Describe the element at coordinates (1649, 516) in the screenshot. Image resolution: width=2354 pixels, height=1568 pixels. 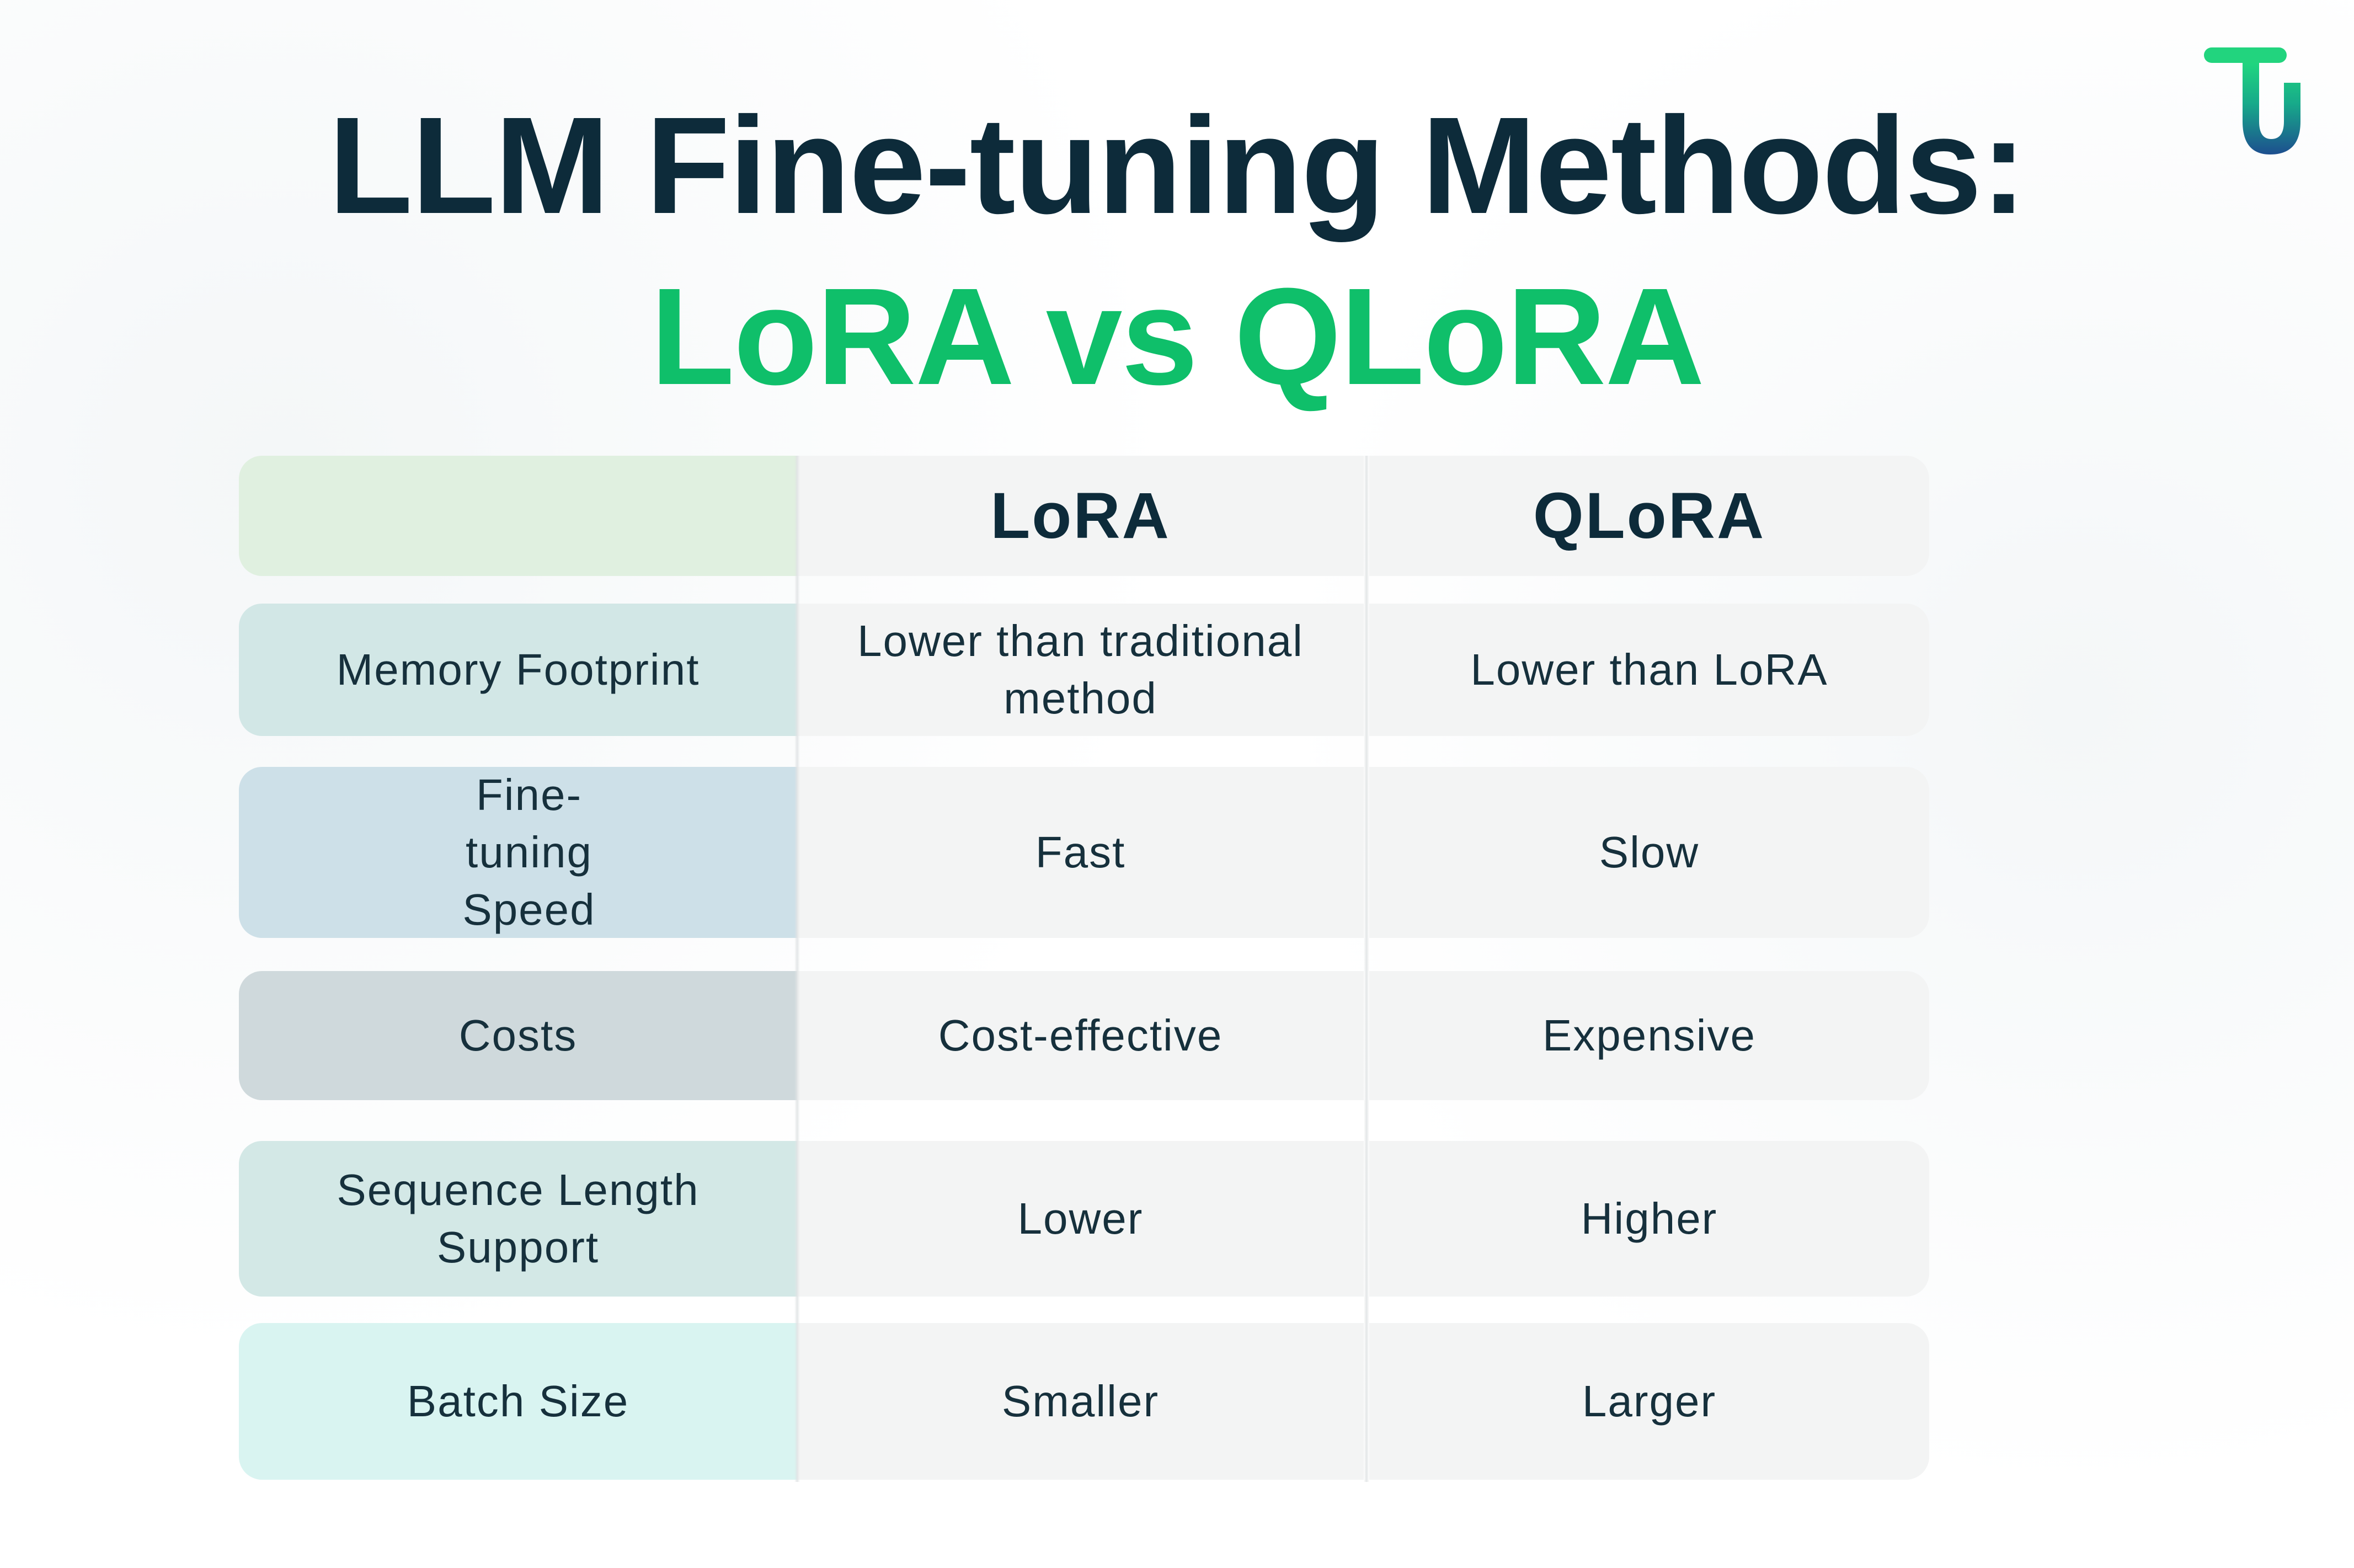
I see `header-qlora: QLoRA` at that location.